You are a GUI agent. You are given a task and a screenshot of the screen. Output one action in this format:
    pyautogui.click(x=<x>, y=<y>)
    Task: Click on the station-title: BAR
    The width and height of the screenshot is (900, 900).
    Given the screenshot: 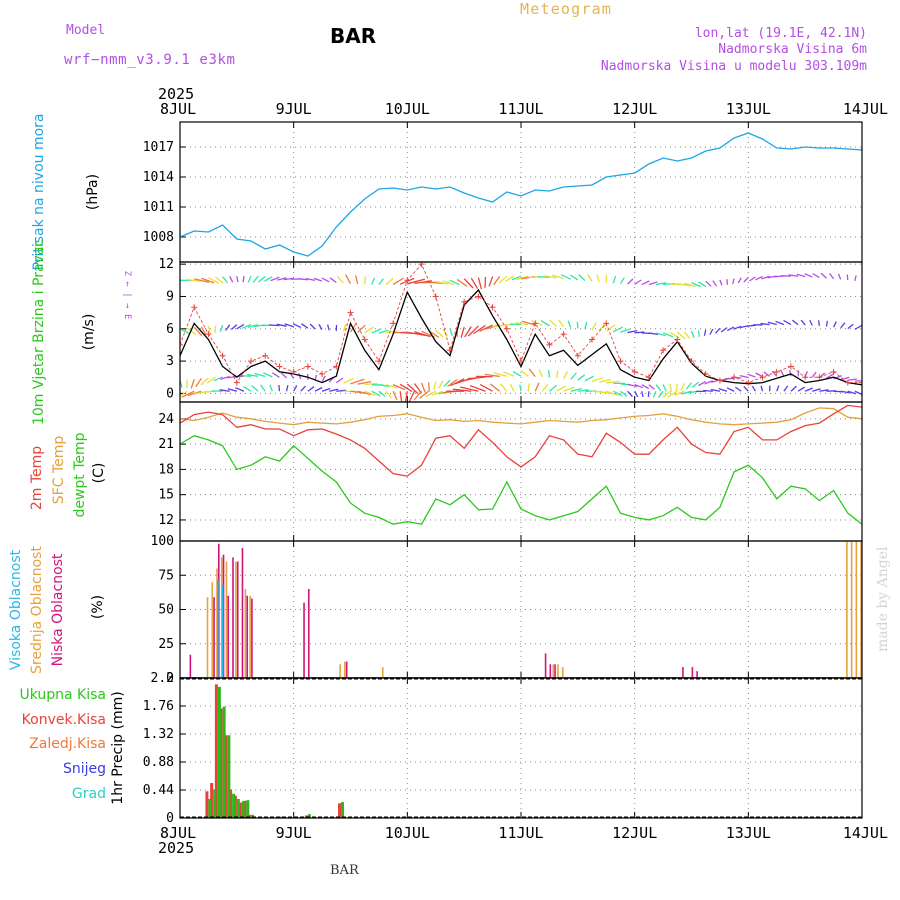 What is the action you would take?
    pyautogui.click(x=353, y=36)
    